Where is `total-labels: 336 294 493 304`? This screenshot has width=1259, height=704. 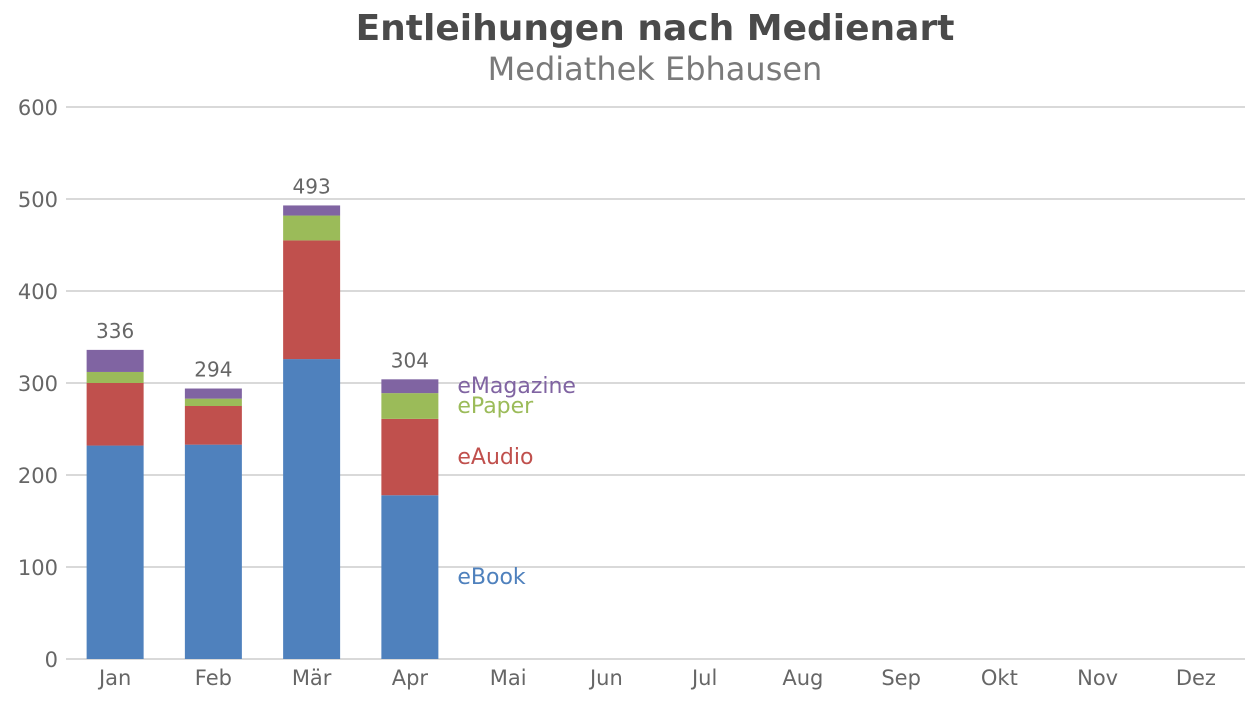 total-labels: 336 294 493 304 is located at coordinates (262, 277).